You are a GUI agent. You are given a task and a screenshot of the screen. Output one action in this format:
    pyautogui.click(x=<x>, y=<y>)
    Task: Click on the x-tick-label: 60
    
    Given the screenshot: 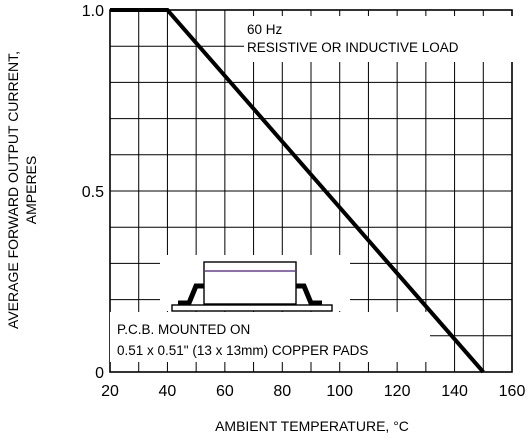 What is the action you would take?
    pyautogui.click(x=225, y=391)
    